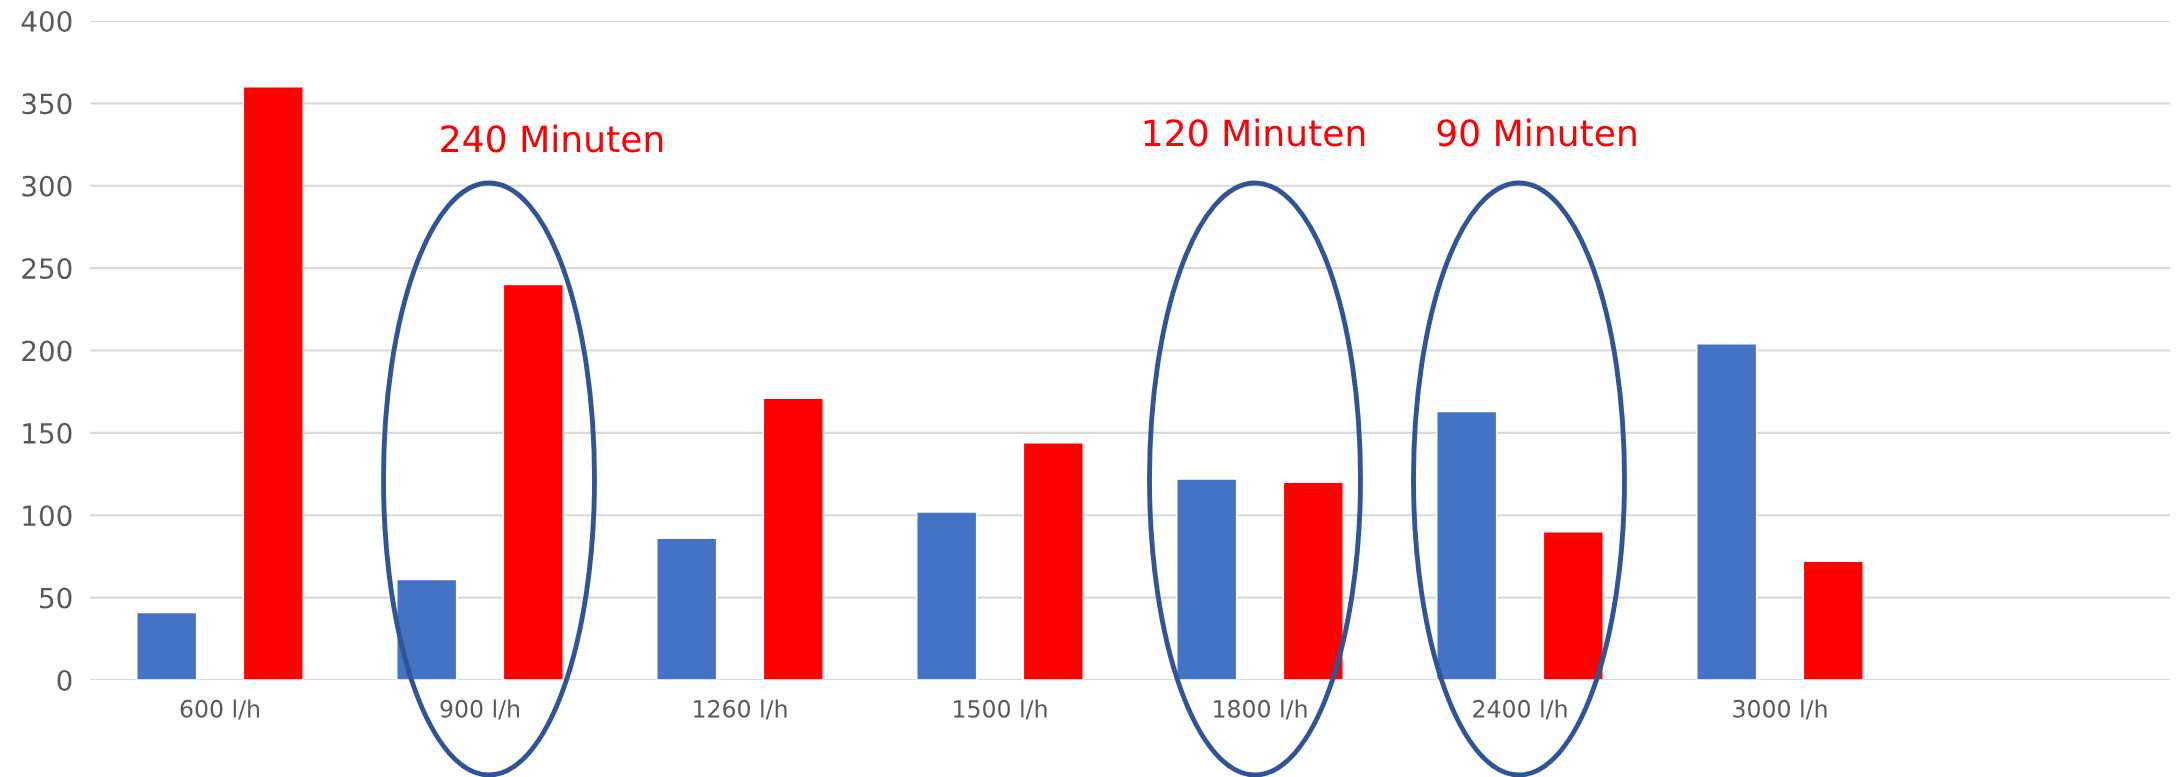 This screenshot has width=2179, height=777. Describe the element at coordinates (47, 104) in the screenshot. I see `y-tick-label: 350` at that location.